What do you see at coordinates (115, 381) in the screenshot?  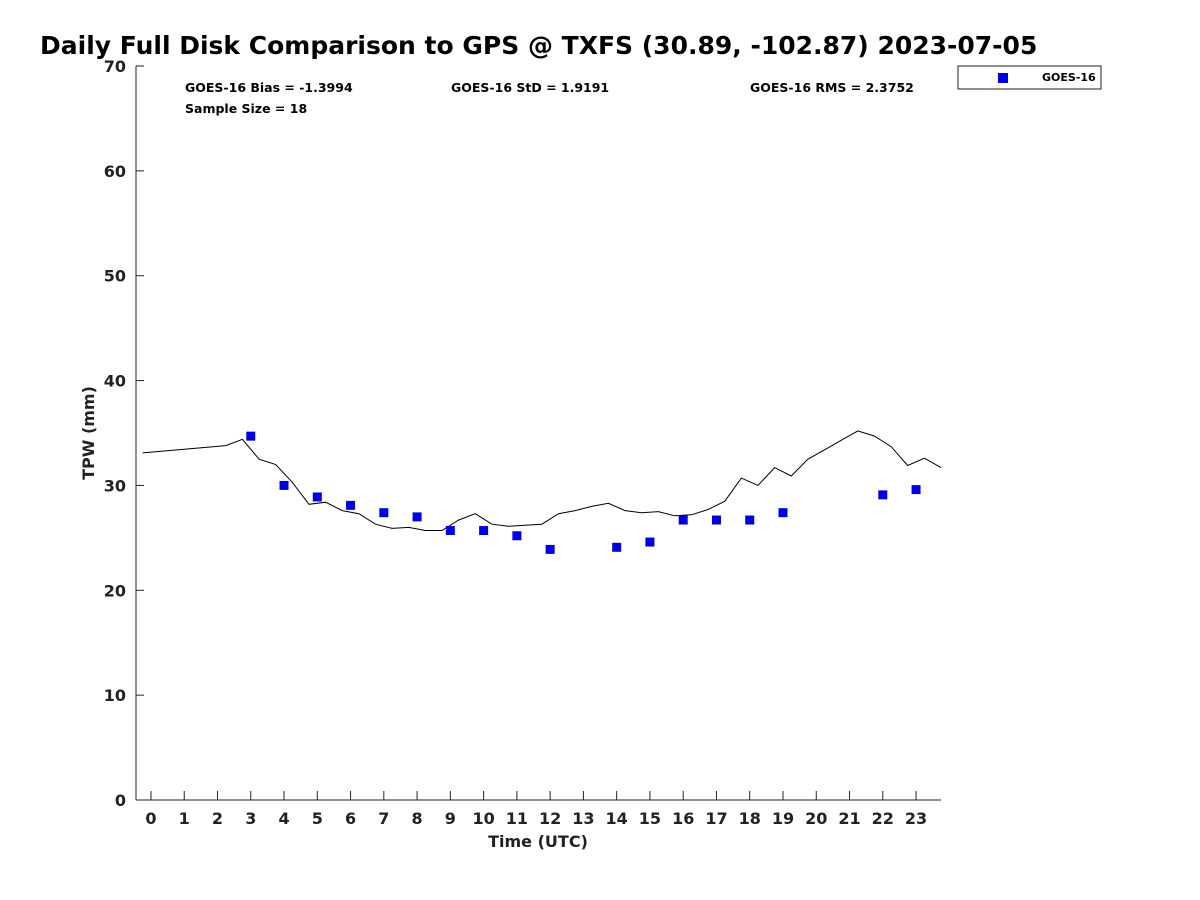 I see `y-tick-label: 40` at bounding box center [115, 381].